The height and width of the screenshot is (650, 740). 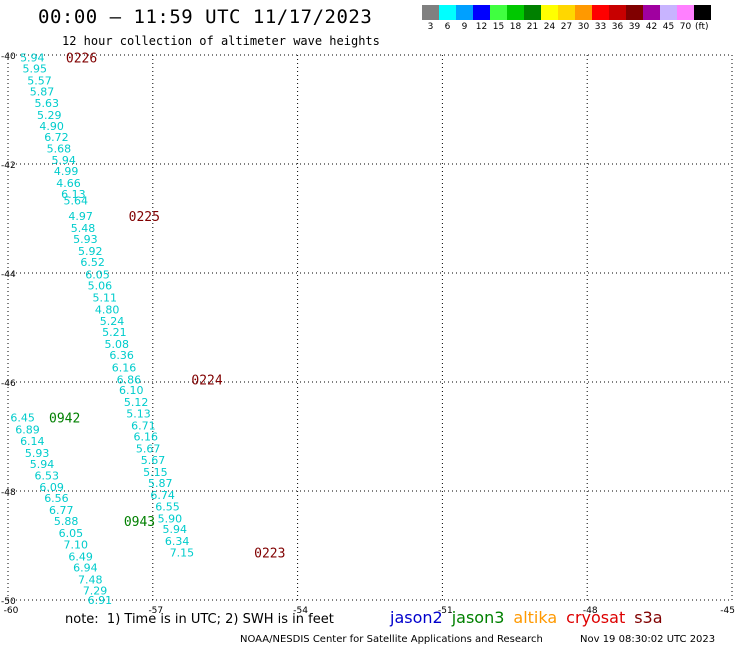 I want to click on swh-point-label: 5.48, so click(x=83, y=228).